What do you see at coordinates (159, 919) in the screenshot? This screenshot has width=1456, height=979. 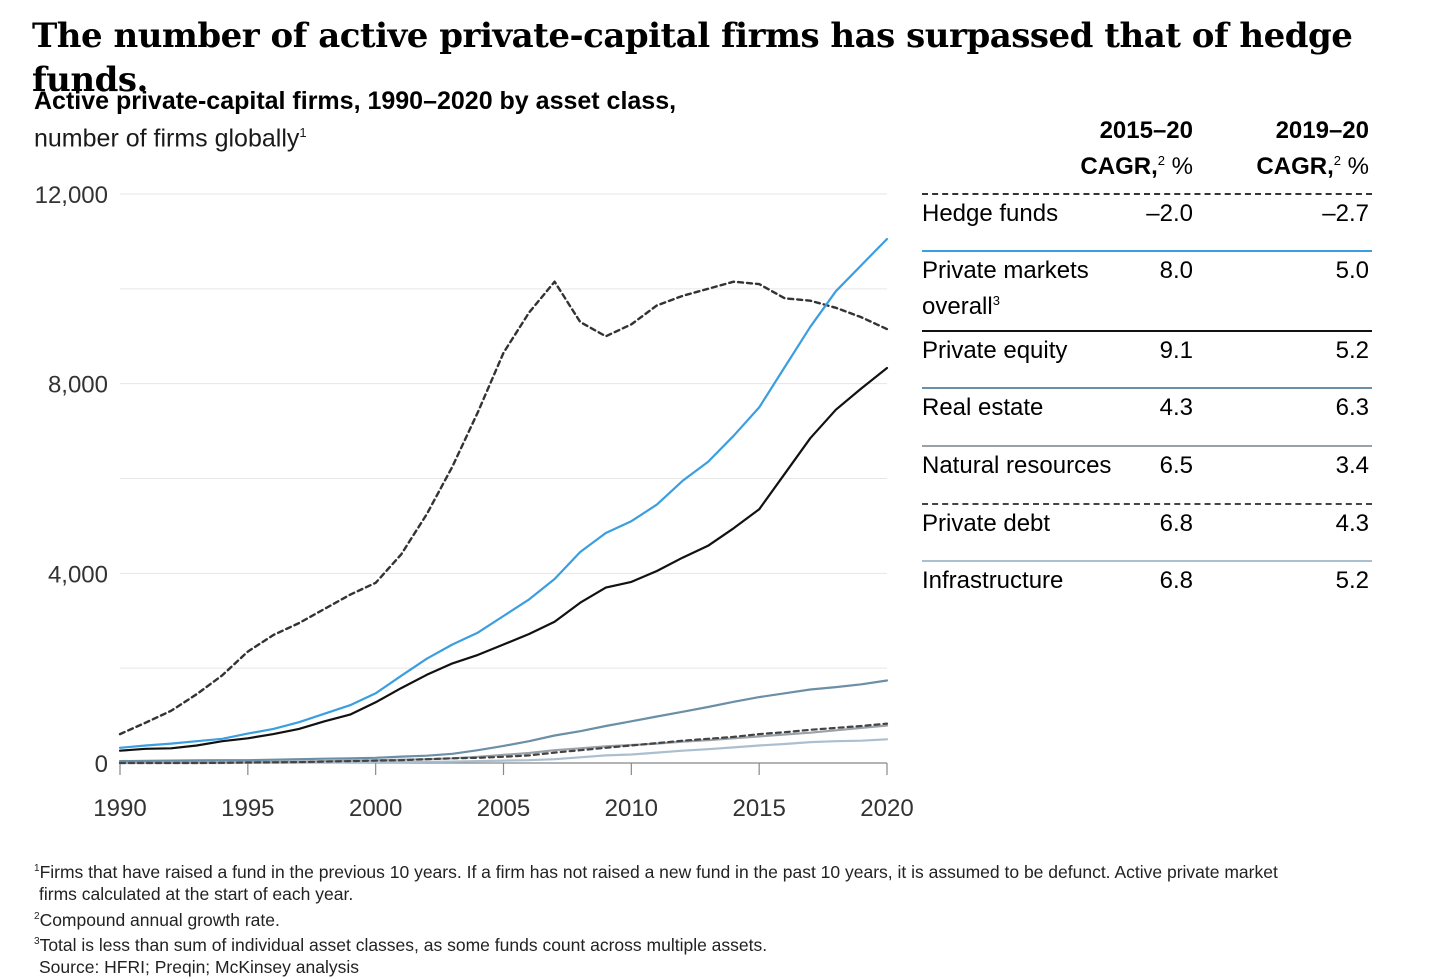 I see `footnote-text: Compound annual growth rate.` at bounding box center [159, 919].